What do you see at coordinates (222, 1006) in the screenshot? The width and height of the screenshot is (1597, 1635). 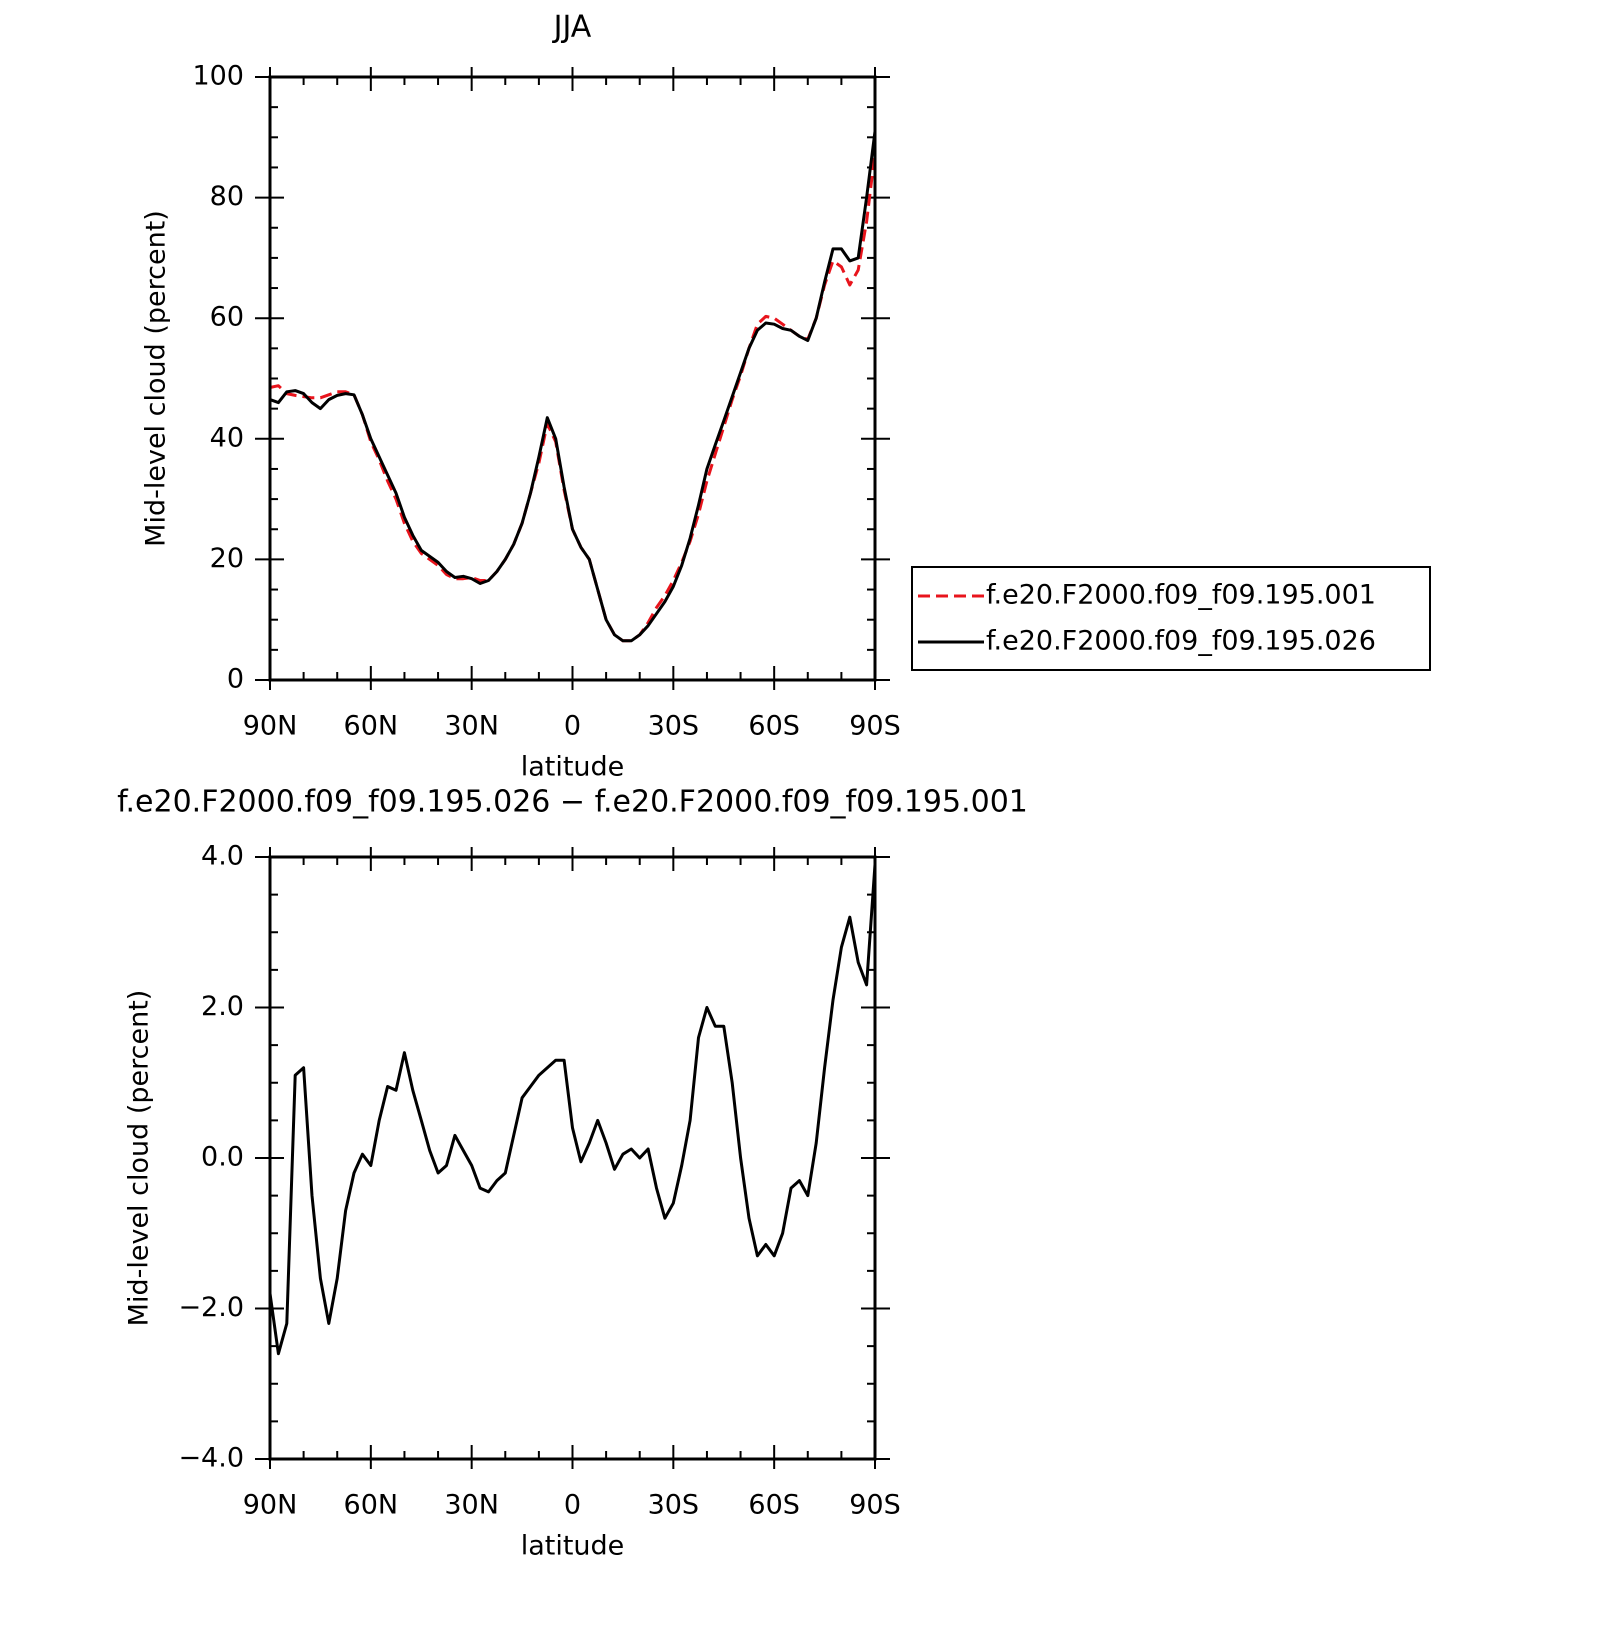 I see `y-tick-label: 2.0` at bounding box center [222, 1006].